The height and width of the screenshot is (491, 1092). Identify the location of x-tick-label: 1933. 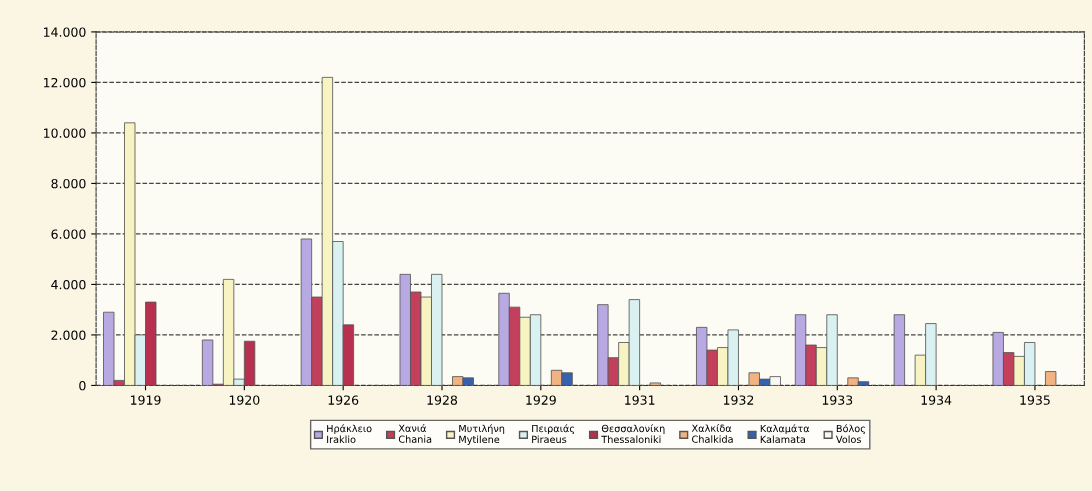
(837, 400).